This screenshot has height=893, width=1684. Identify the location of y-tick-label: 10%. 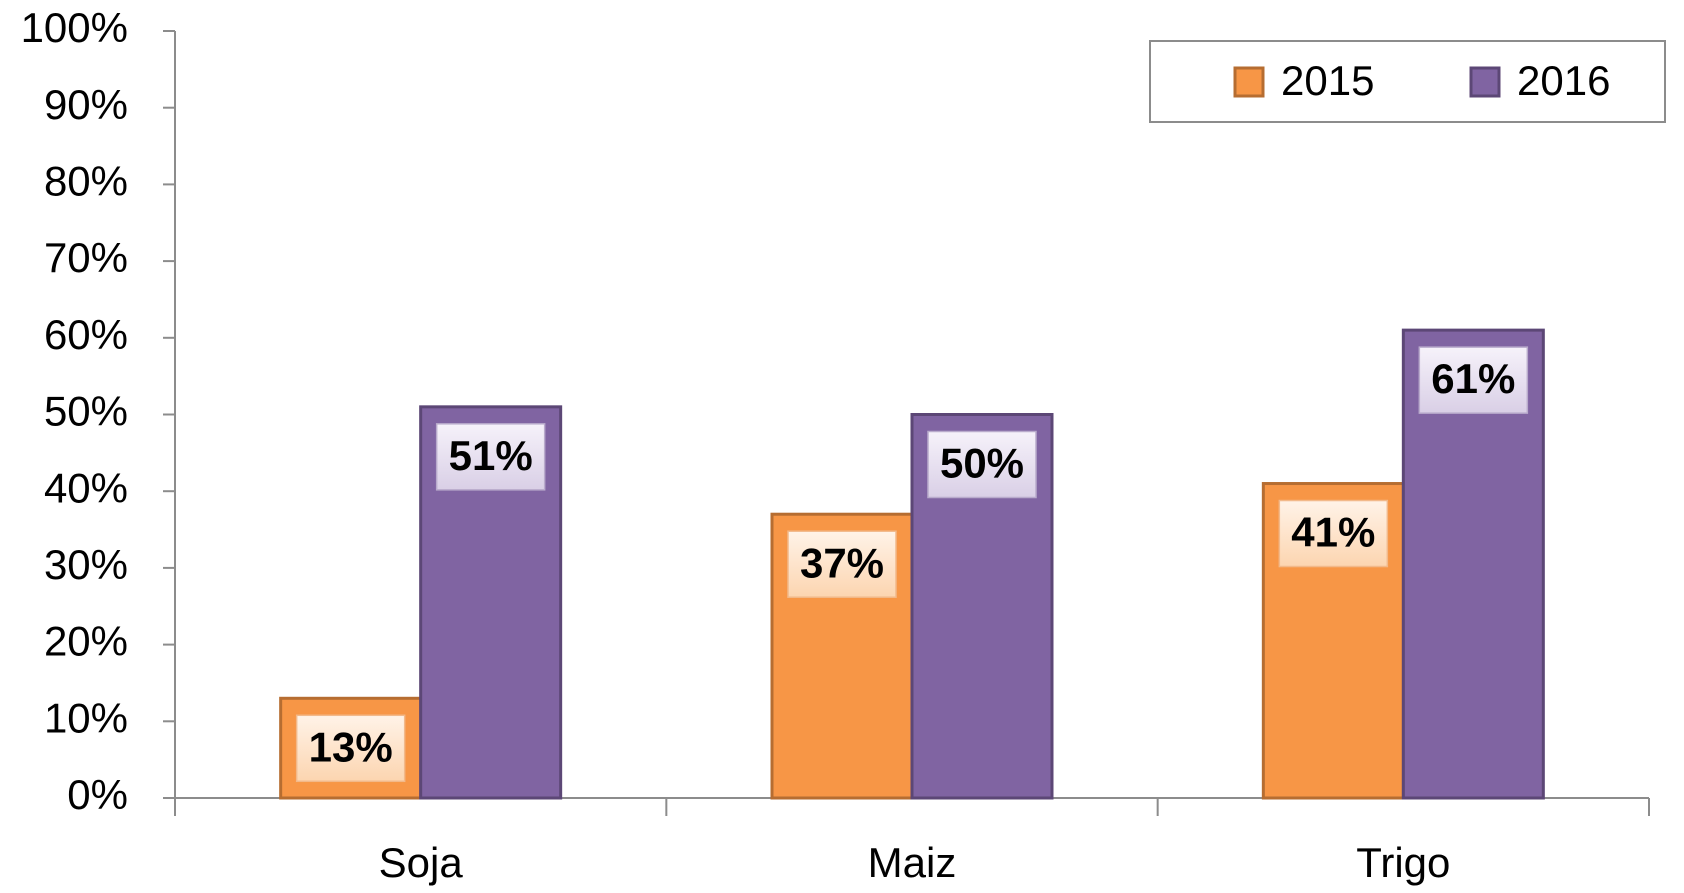
(86, 717).